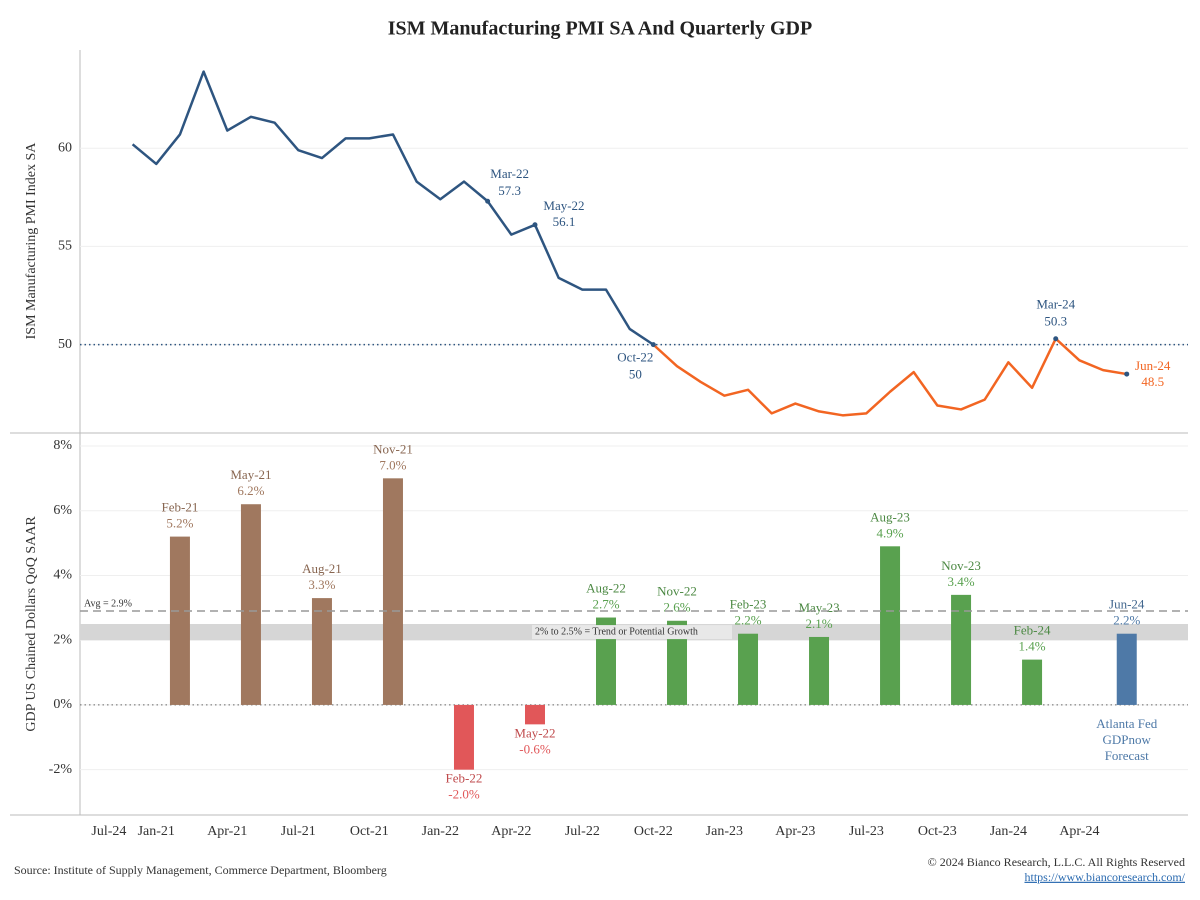 This screenshot has height=900, width=1200. Describe the element at coordinates (179, 523) in the screenshot. I see `bar-value-label: 5.2%` at that location.